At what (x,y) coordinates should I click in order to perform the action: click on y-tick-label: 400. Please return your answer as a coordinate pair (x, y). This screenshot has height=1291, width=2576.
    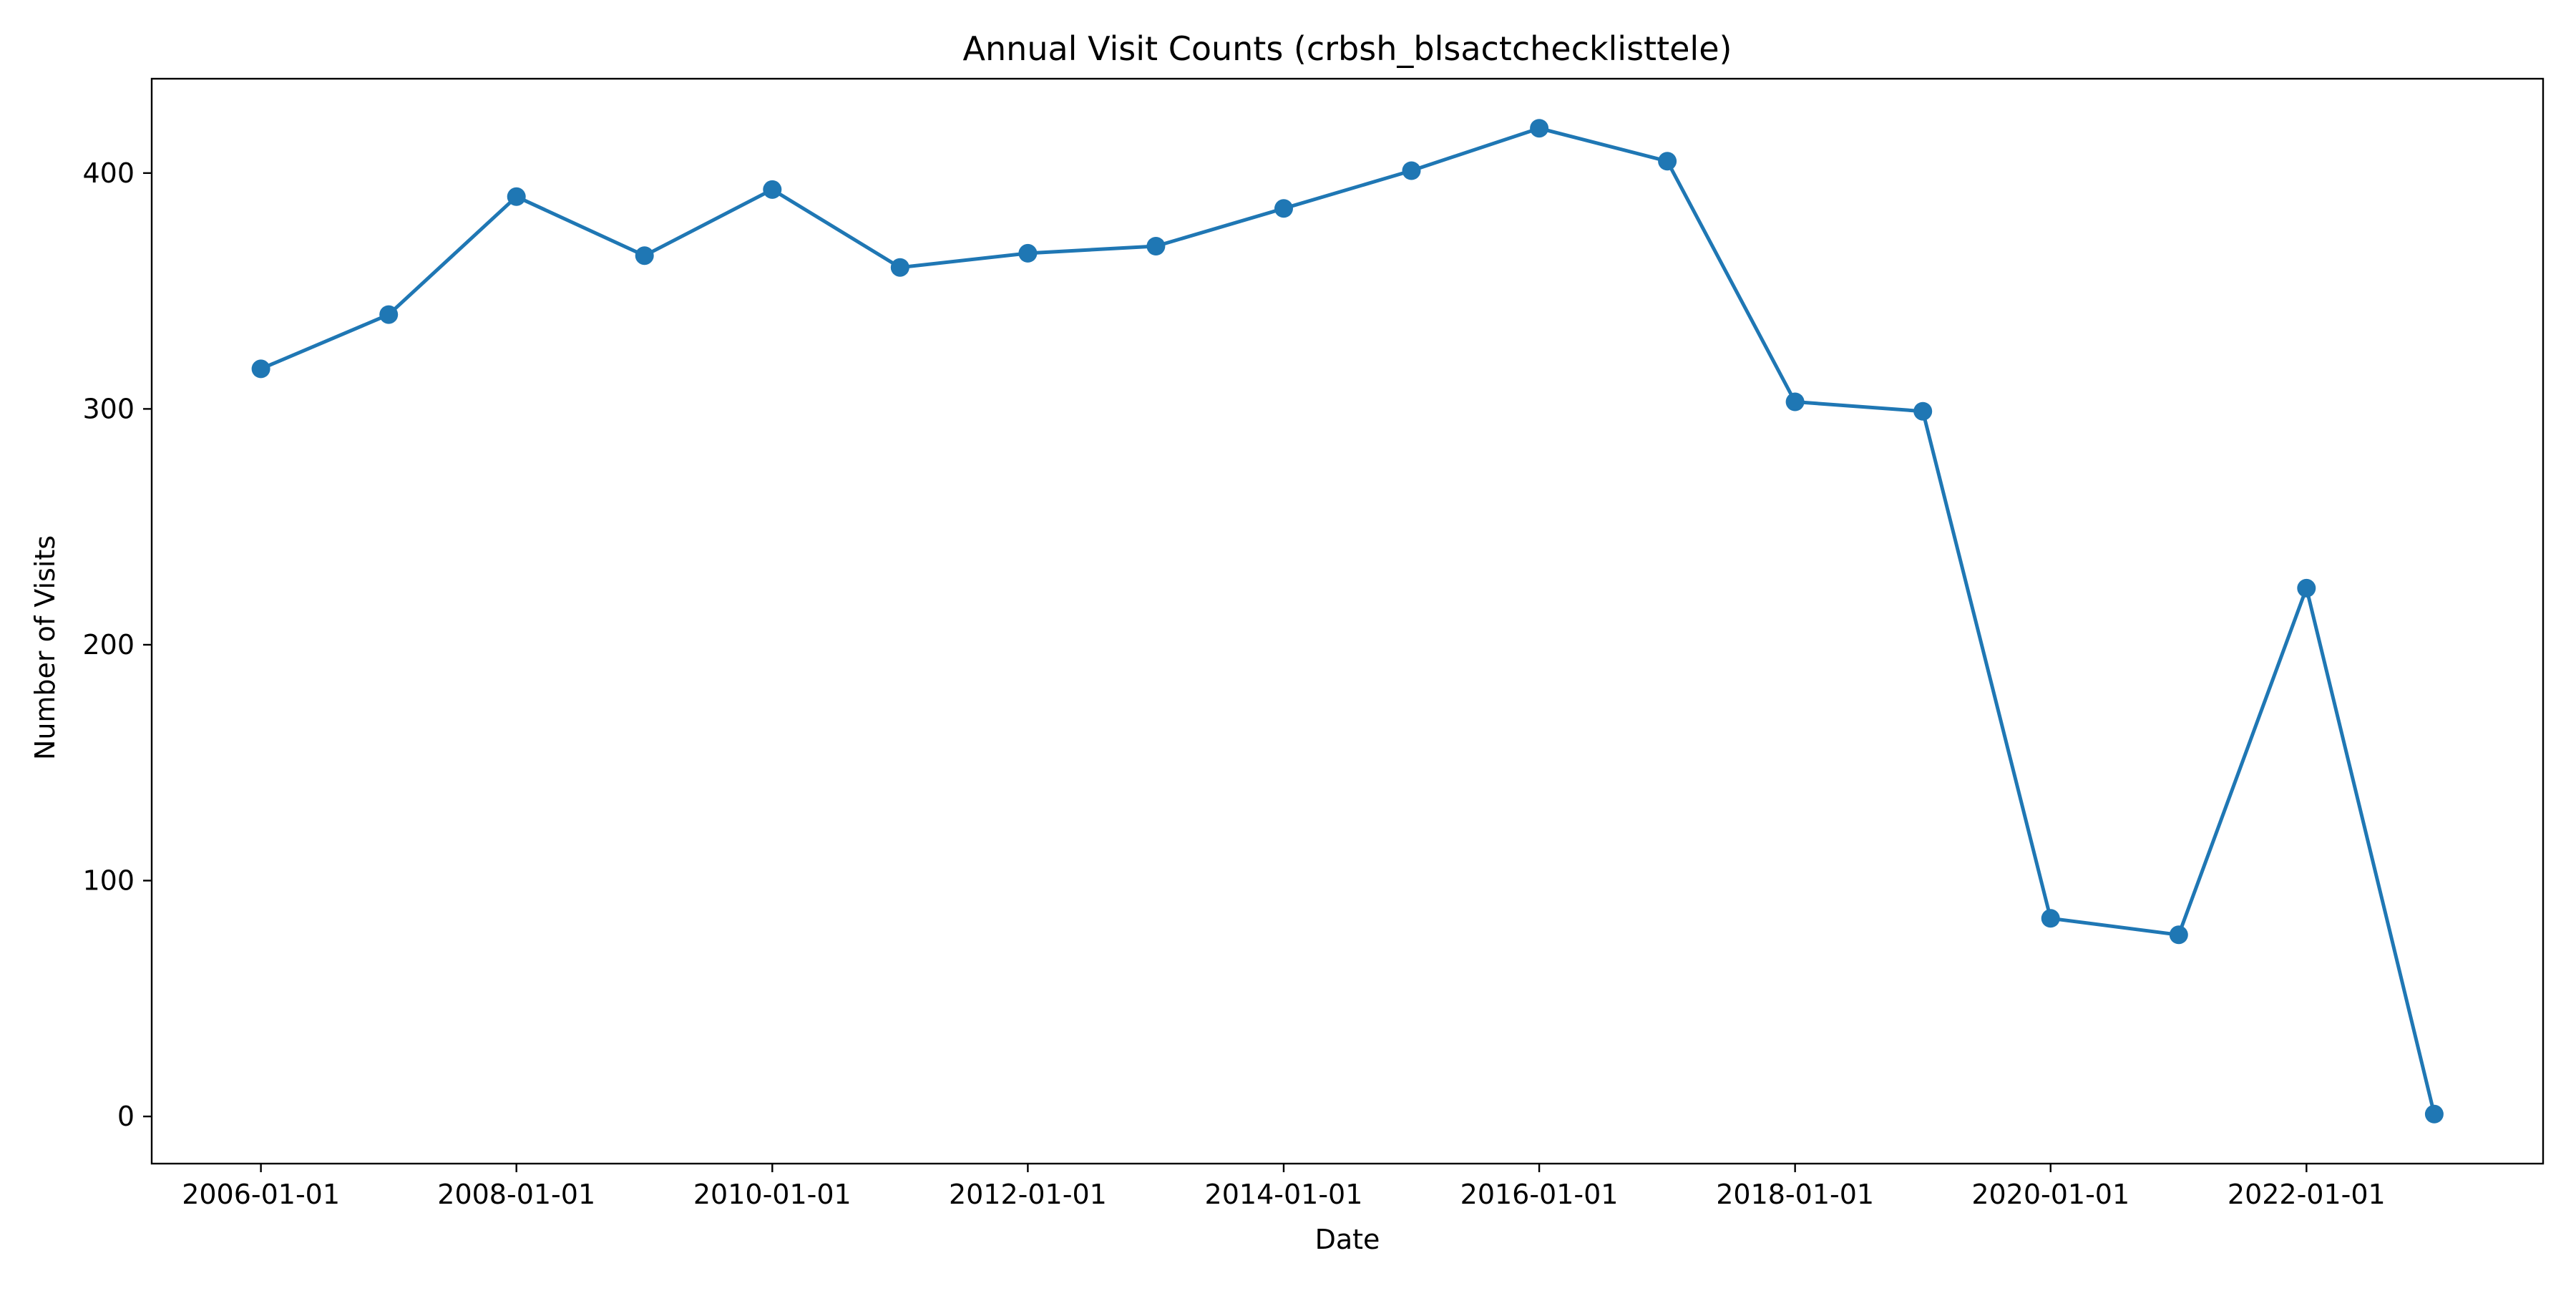
    Looking at the image, I should click on (108, 173).